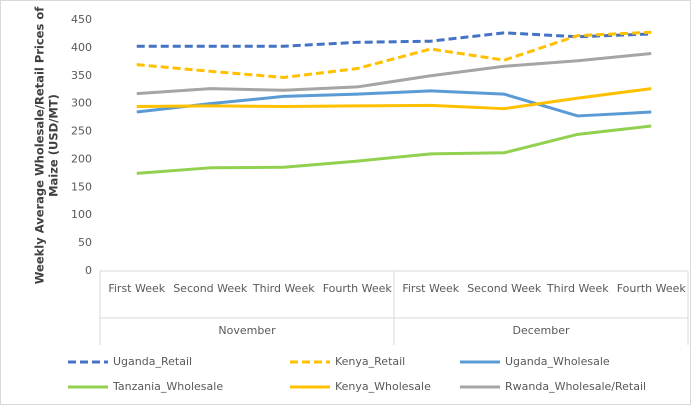  I want to click on y-tick-label: 400, so click(81, 47).